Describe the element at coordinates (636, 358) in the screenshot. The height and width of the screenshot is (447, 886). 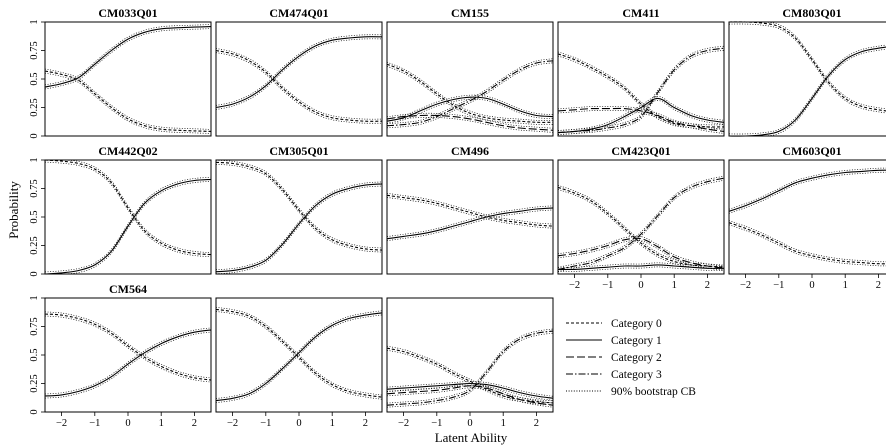
I see `legend-label: Category 2` at that location.